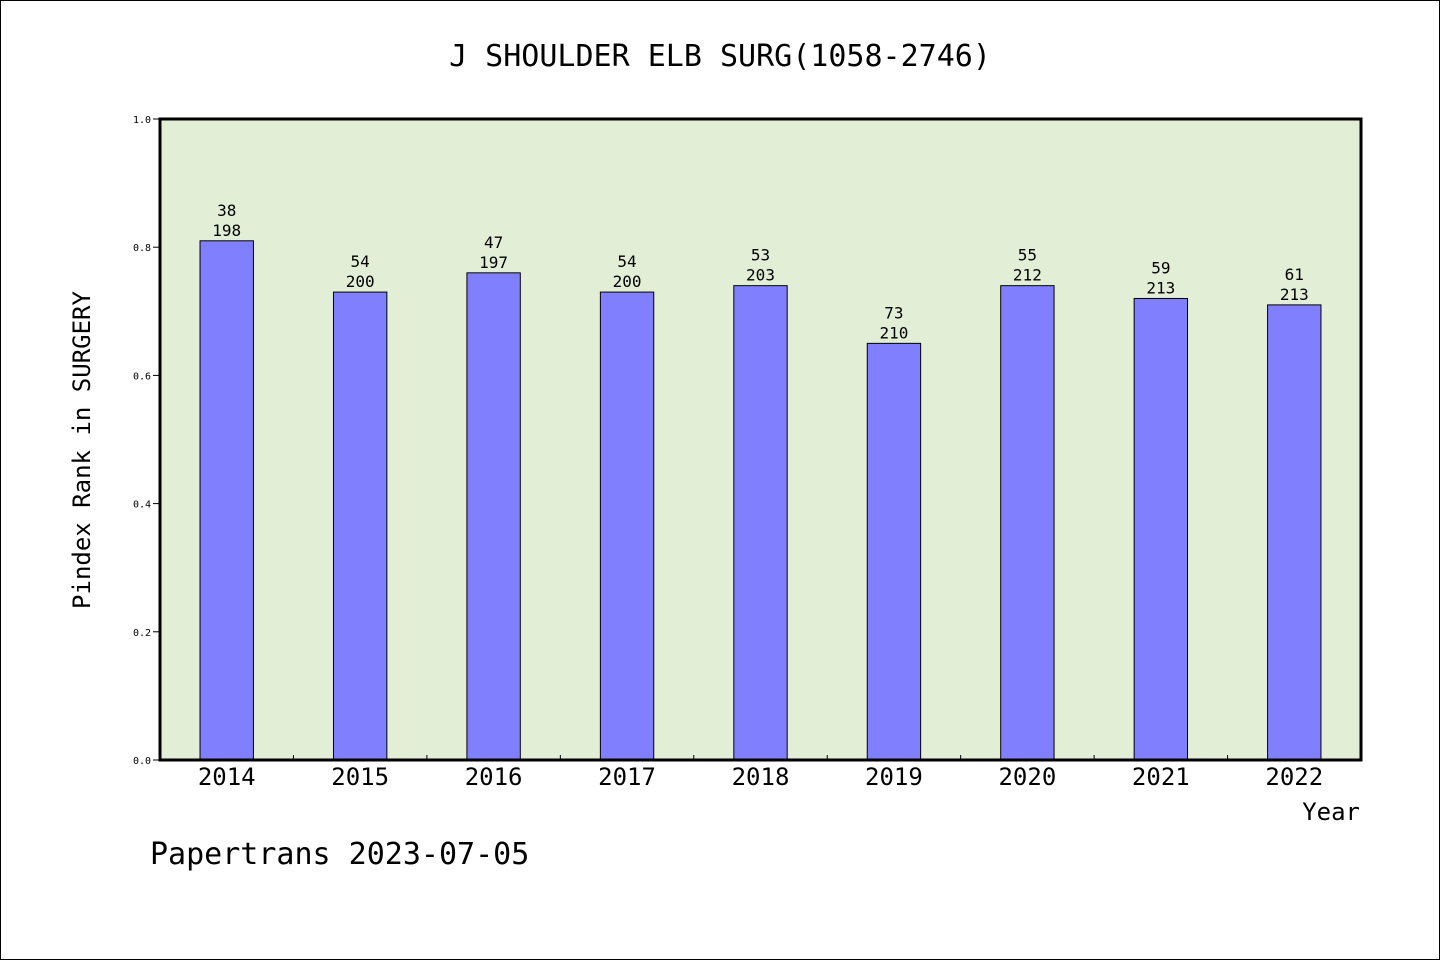 This screenshot has width=1440, height=960. I want to click on x-tick-label: 2022, so click(1294, 777).